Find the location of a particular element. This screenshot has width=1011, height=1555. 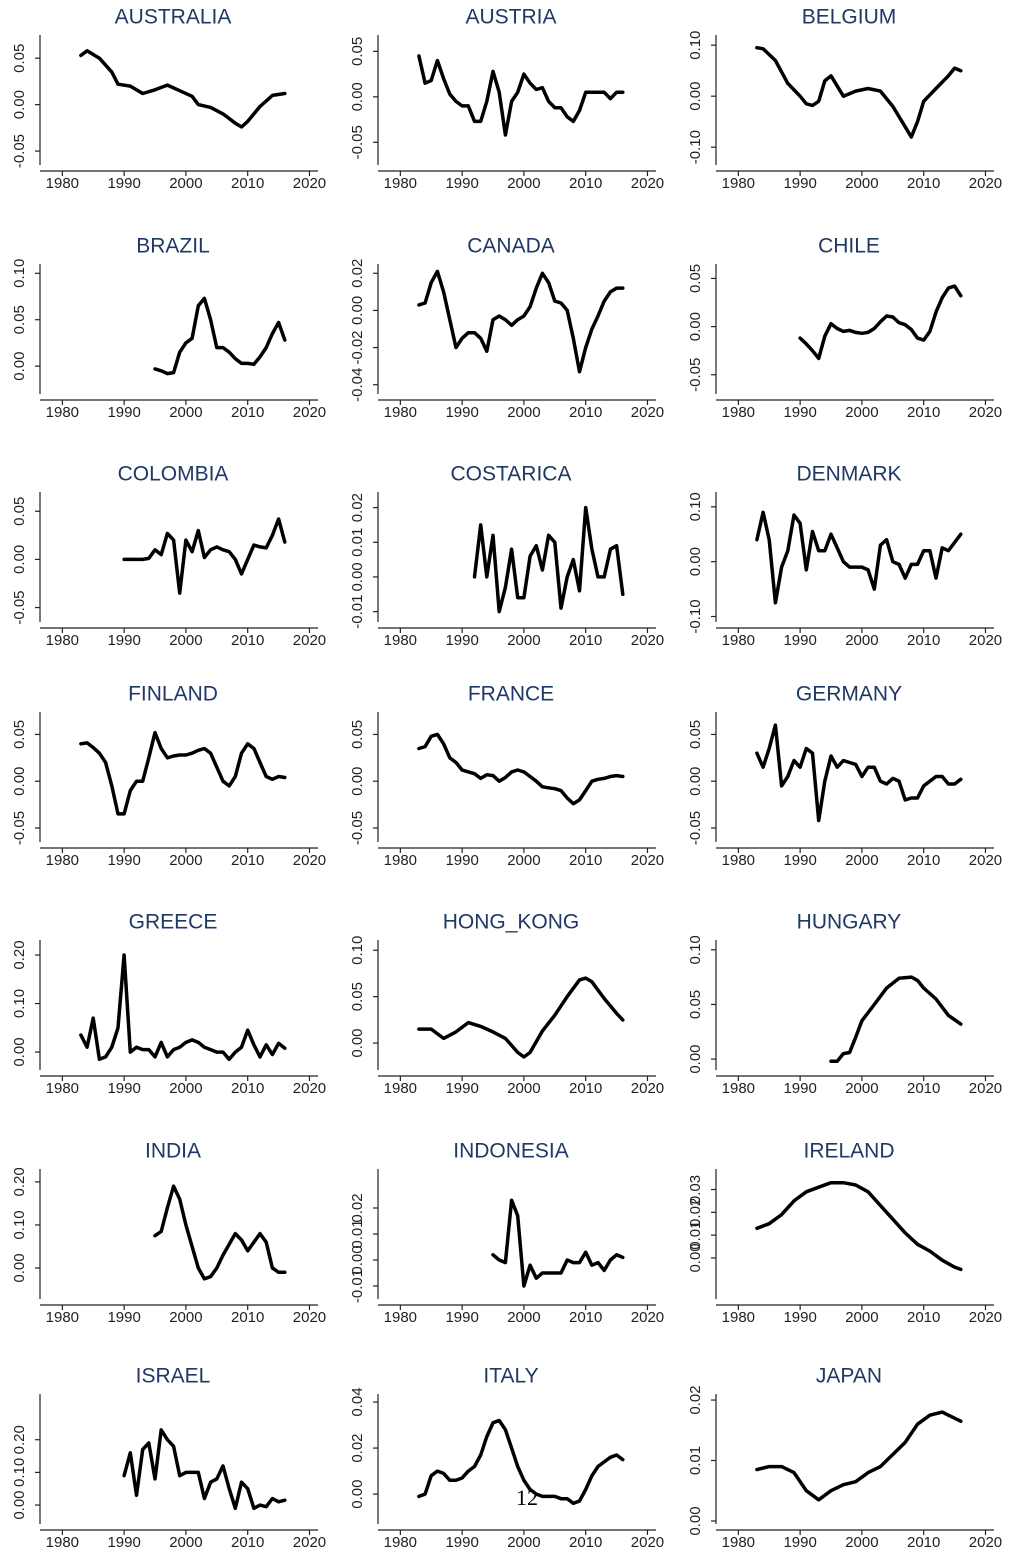

panel: FINLAND -0.05 0.00 0.05 1980 1990 2000 2010 2020 is located at coordinates (168, 776).